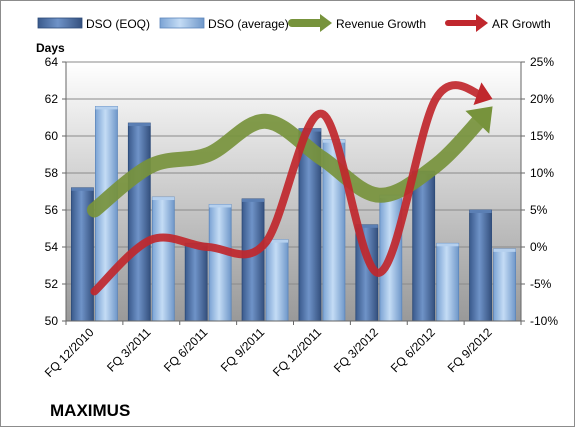 This screenshot has height=432, width=575. What do you see at coordinates (521, 24) in the screenshot?
I see `legend-label: AR Growth` at bounding box center [521, 24].